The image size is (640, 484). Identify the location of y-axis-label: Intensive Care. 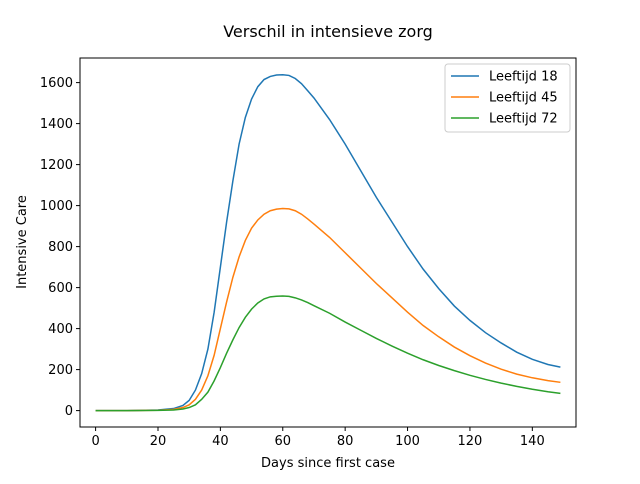
(22, 242).